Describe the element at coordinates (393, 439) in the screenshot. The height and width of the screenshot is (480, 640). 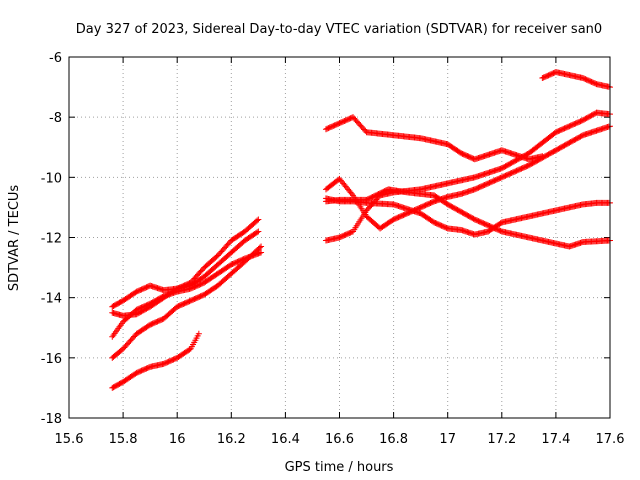
I see `x-tick-label: 16.8` at that location.